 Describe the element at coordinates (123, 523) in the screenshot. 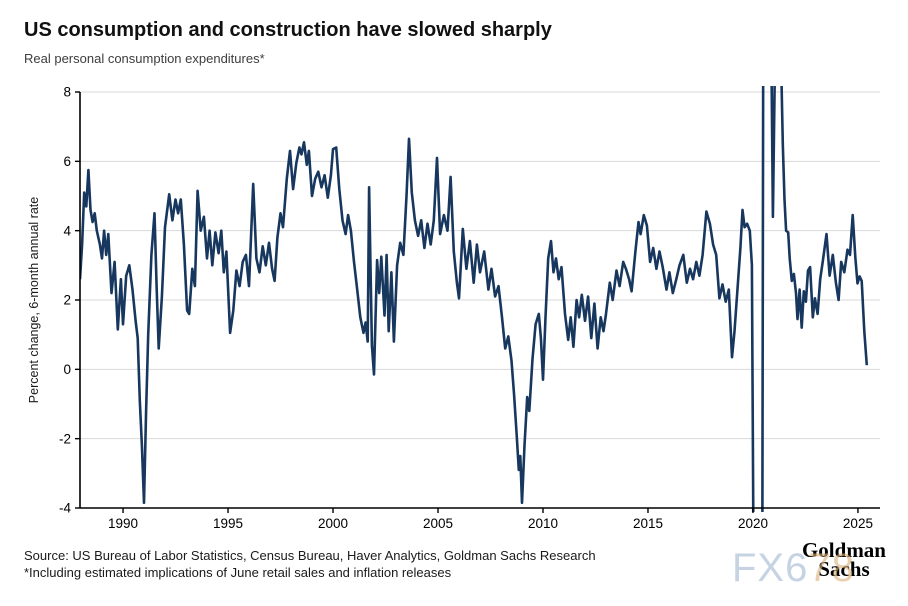

I see `x-tick-label: 1990` at that location.